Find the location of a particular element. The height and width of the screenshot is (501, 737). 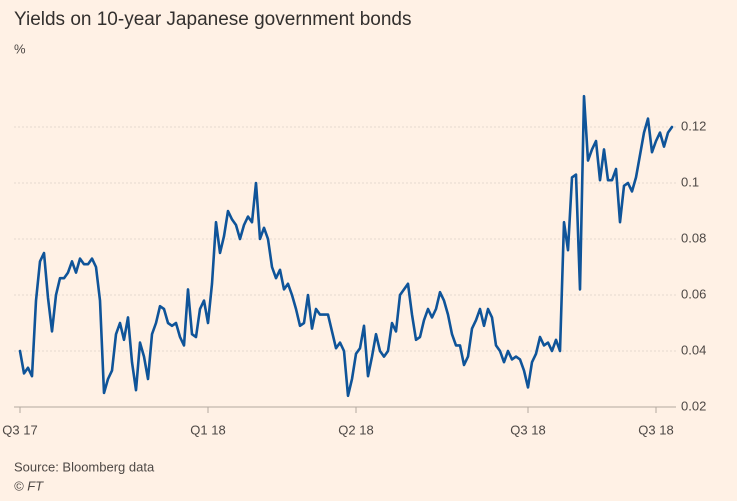

unit-label: % is located at coordinates (20, 48).